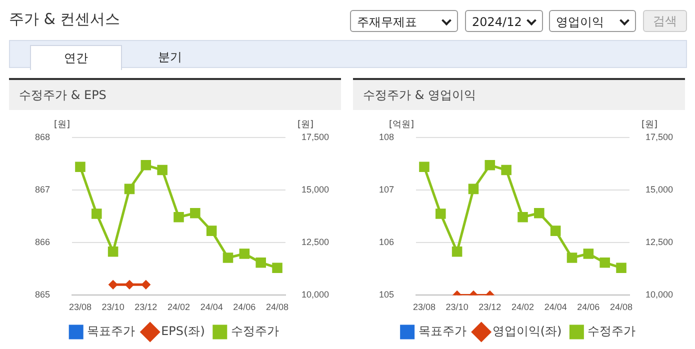  Describe the element at coordinates (386, 189) in the screenshot. I see `y-tick-label: 107` at that location.